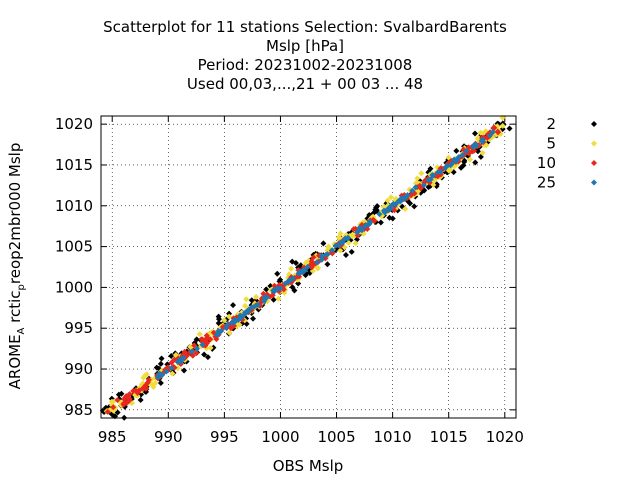 Image resolution: width=640 pixels, height=480 pixels. What do you see at coordinates (308, 466) in the screenshot?
I see `x-axis-label: OBS Mslp` at bounding box center [308, 466].